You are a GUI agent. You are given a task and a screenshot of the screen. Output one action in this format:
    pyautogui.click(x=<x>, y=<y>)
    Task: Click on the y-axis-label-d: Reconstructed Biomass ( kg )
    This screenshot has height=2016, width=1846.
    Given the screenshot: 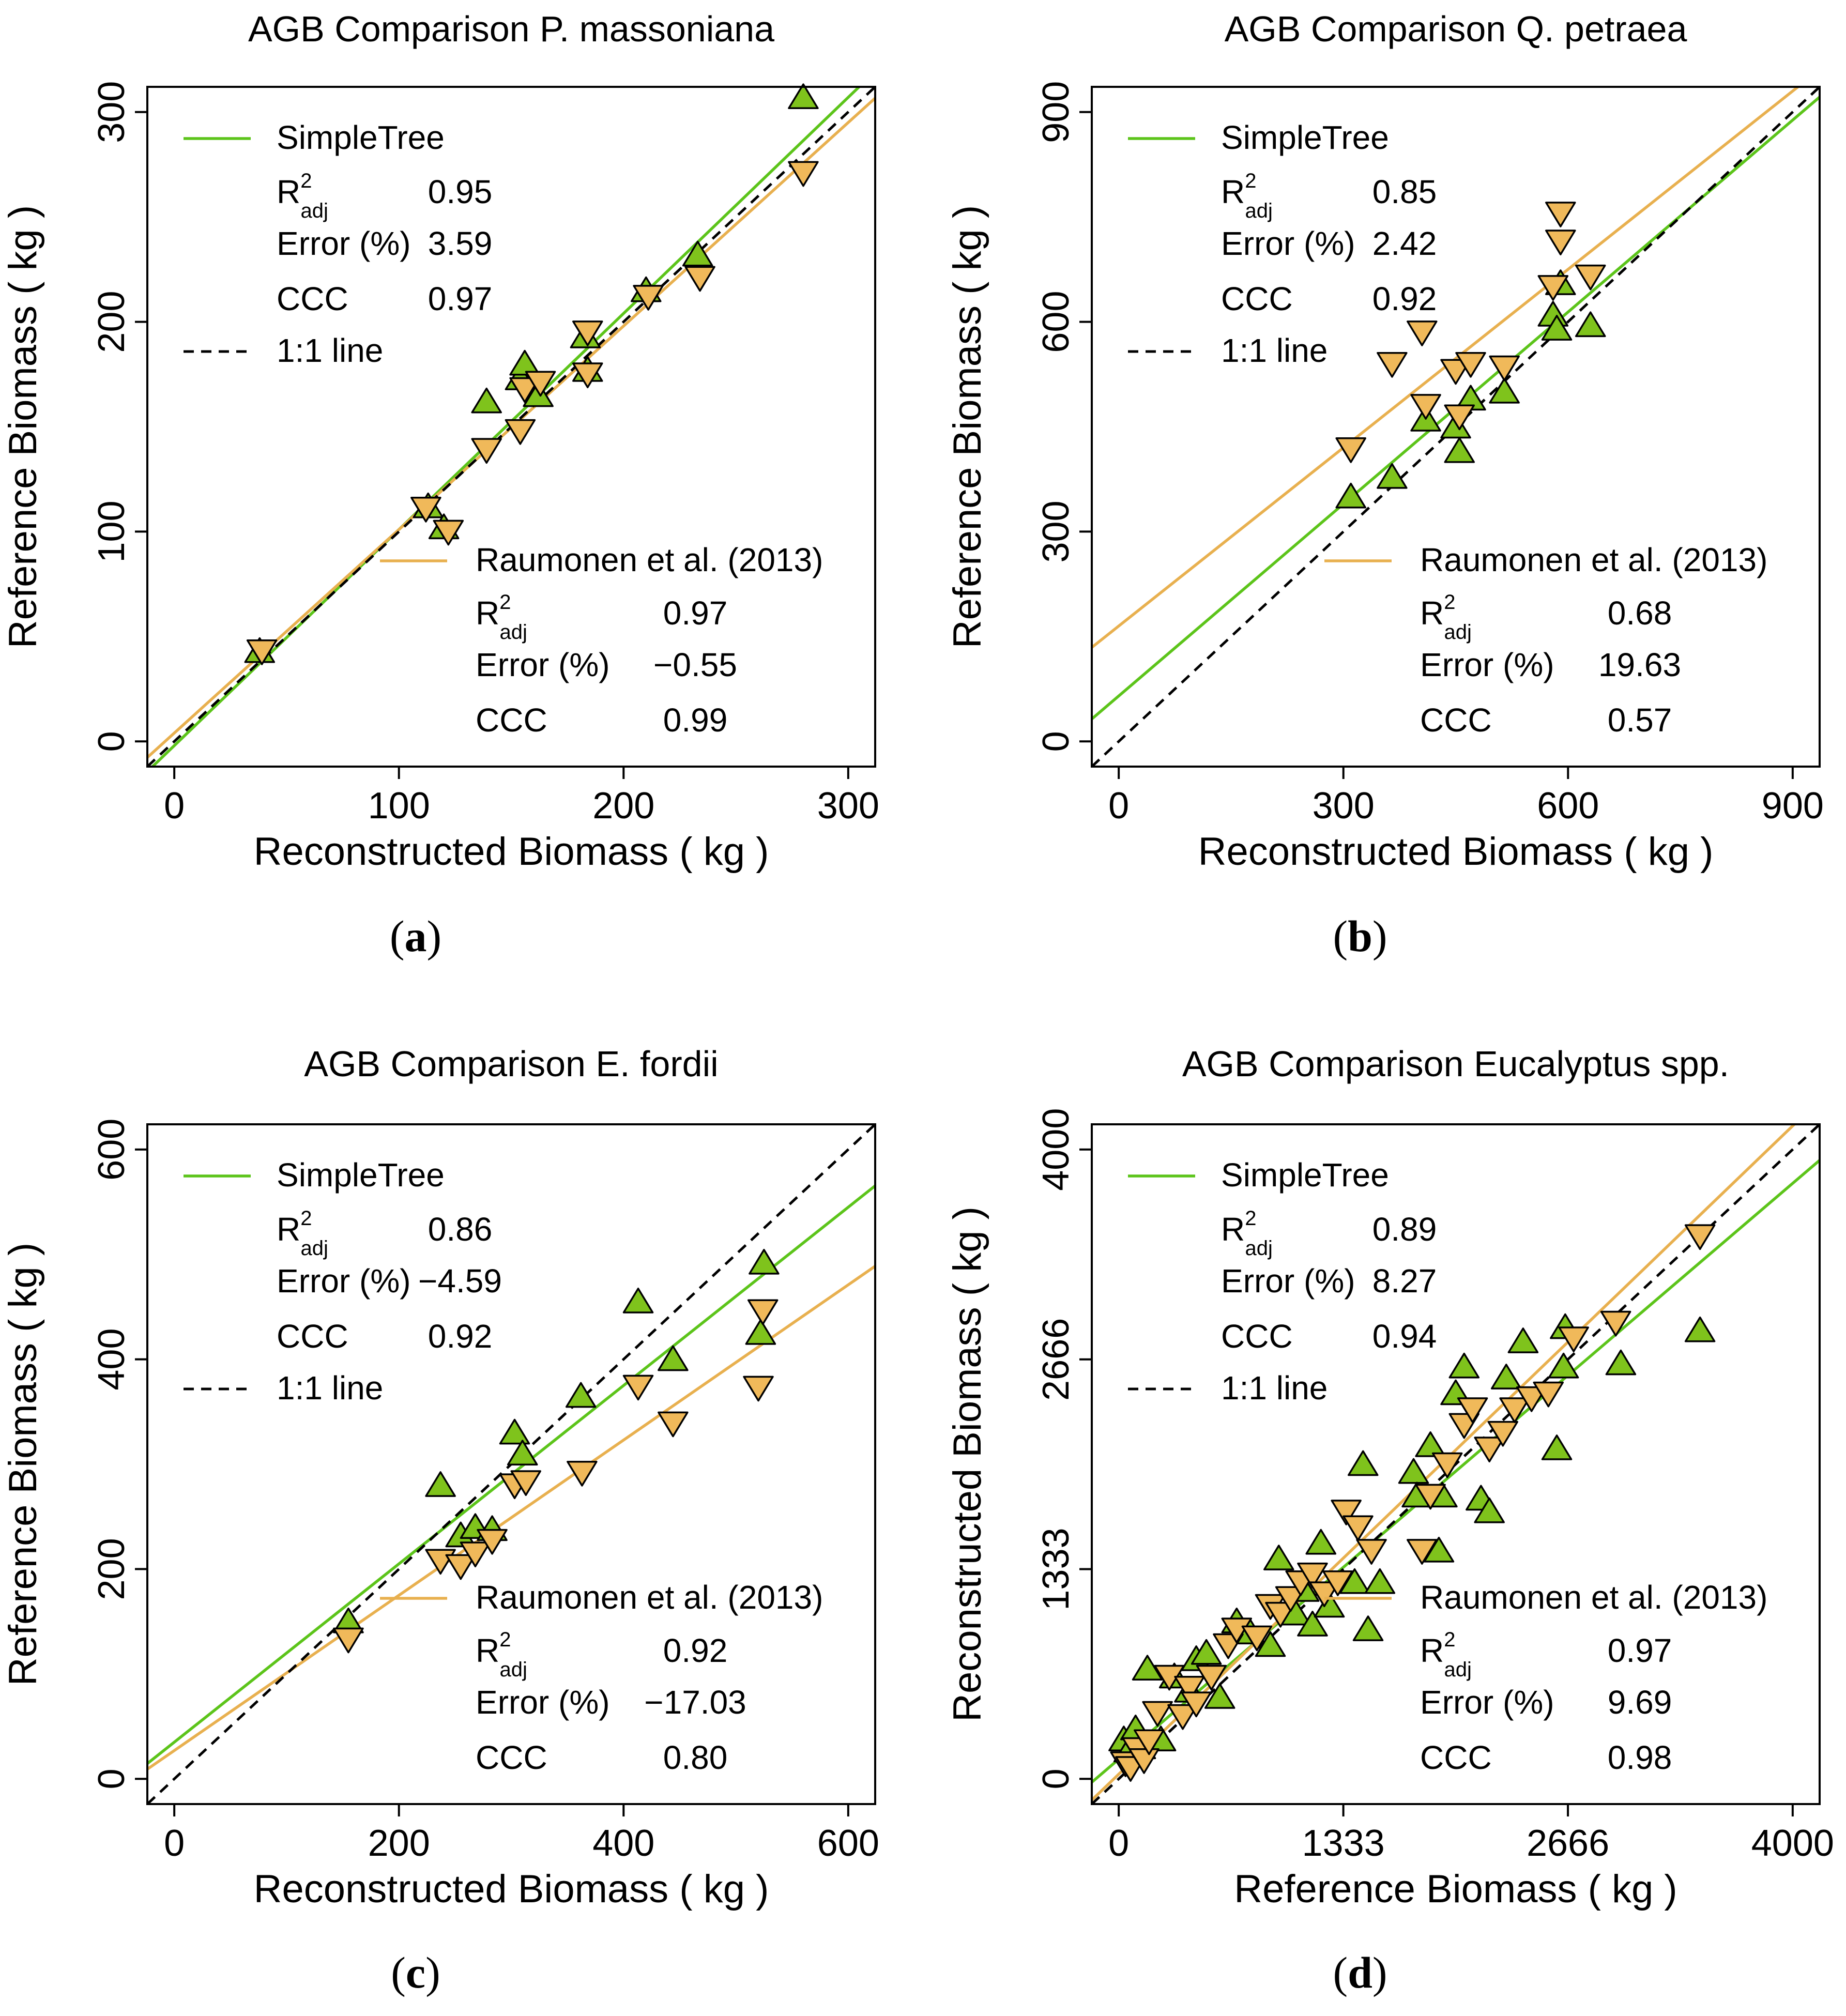 What is the action you would take?
    pyautogui.click(x=967, y=1464)
    